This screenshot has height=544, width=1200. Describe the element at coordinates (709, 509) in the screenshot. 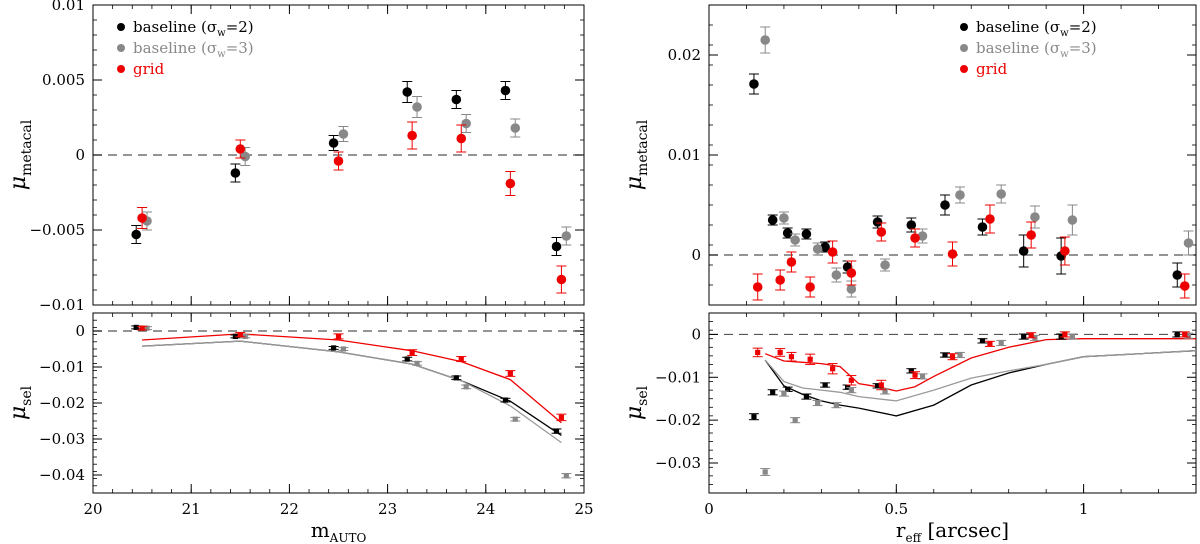

I see `x-tick-label: 0` at that location.